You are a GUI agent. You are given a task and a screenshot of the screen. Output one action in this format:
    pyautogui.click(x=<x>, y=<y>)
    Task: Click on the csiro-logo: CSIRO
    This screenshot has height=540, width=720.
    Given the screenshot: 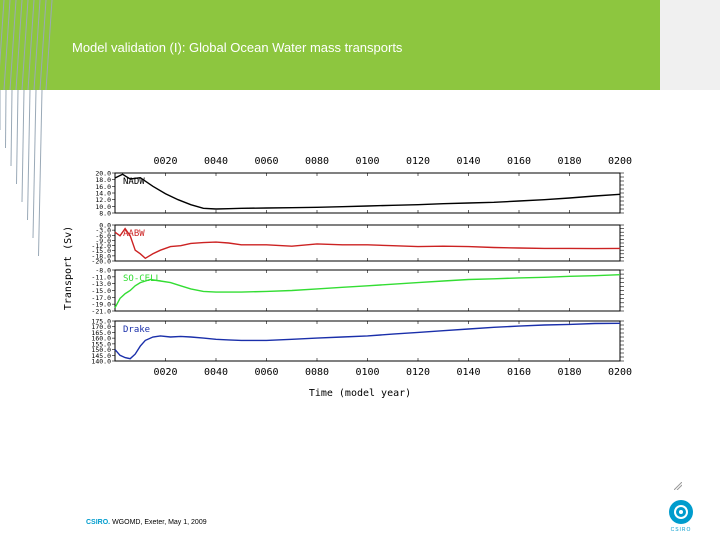 What is the action you would take?
    pyautogui.click(x=681, y=517)
    